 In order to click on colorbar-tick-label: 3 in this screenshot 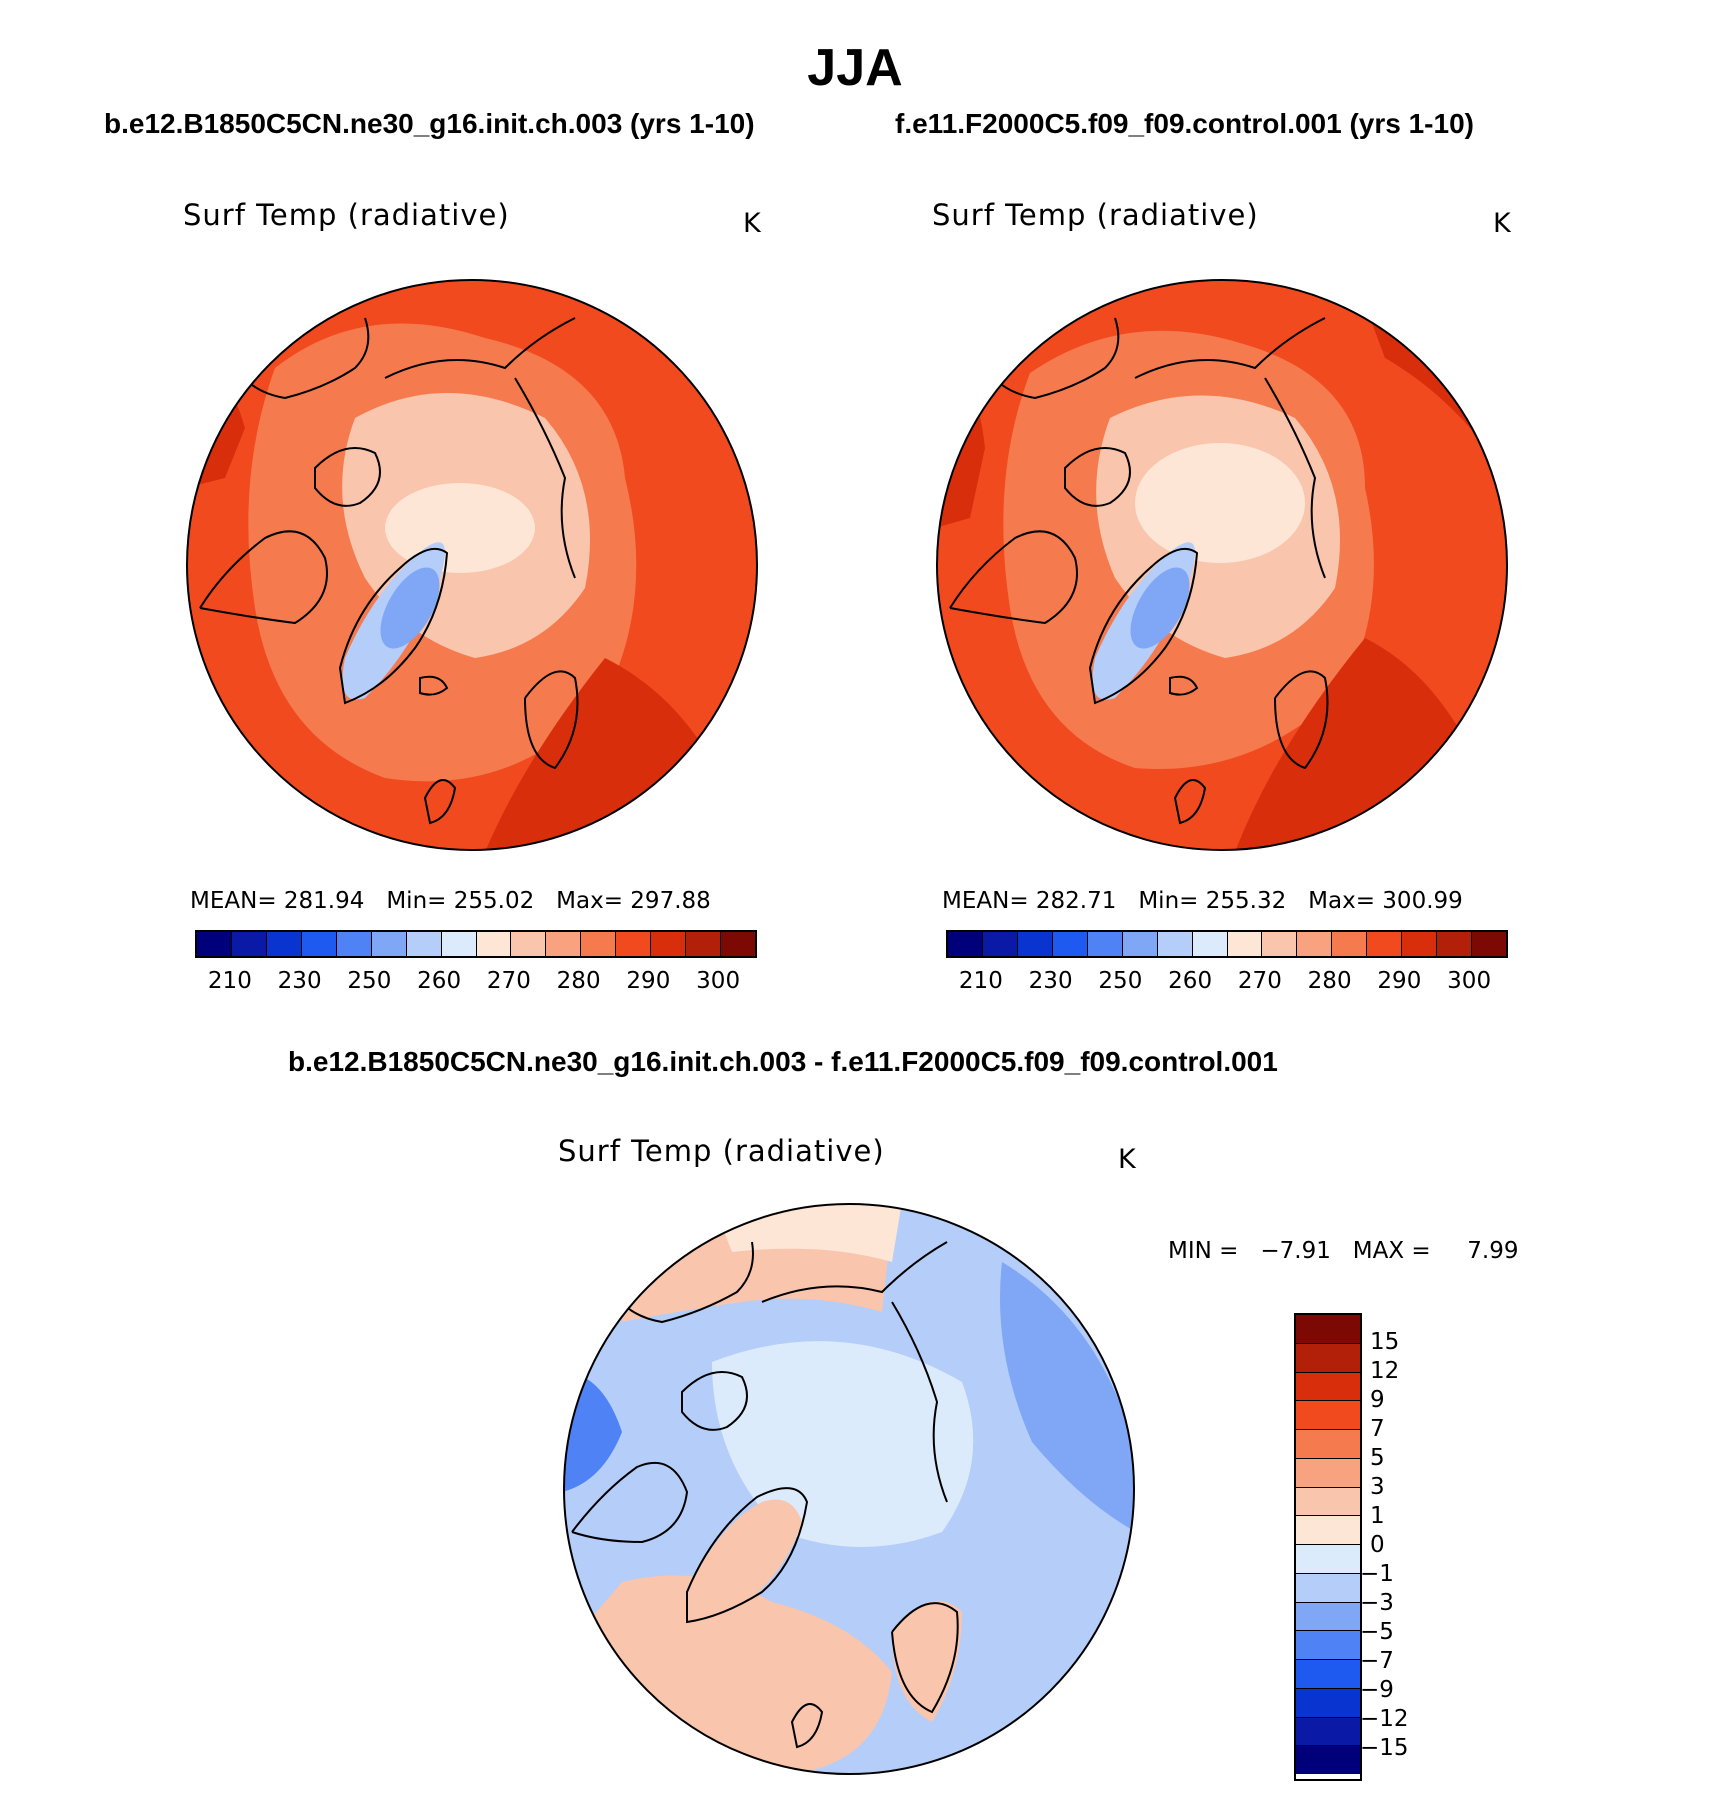, I will do `click(1377, 1487)`.